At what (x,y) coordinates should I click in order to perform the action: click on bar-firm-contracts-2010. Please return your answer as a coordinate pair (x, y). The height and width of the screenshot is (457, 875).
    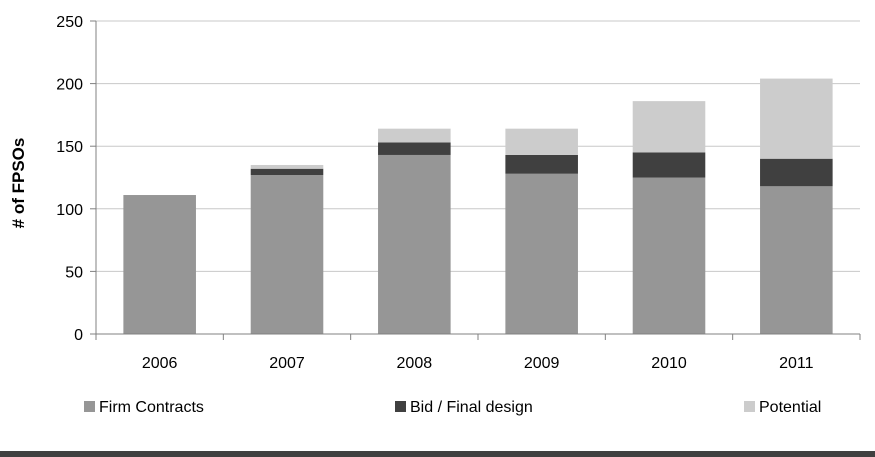
    Looking at the image, I should click on (669, 255).